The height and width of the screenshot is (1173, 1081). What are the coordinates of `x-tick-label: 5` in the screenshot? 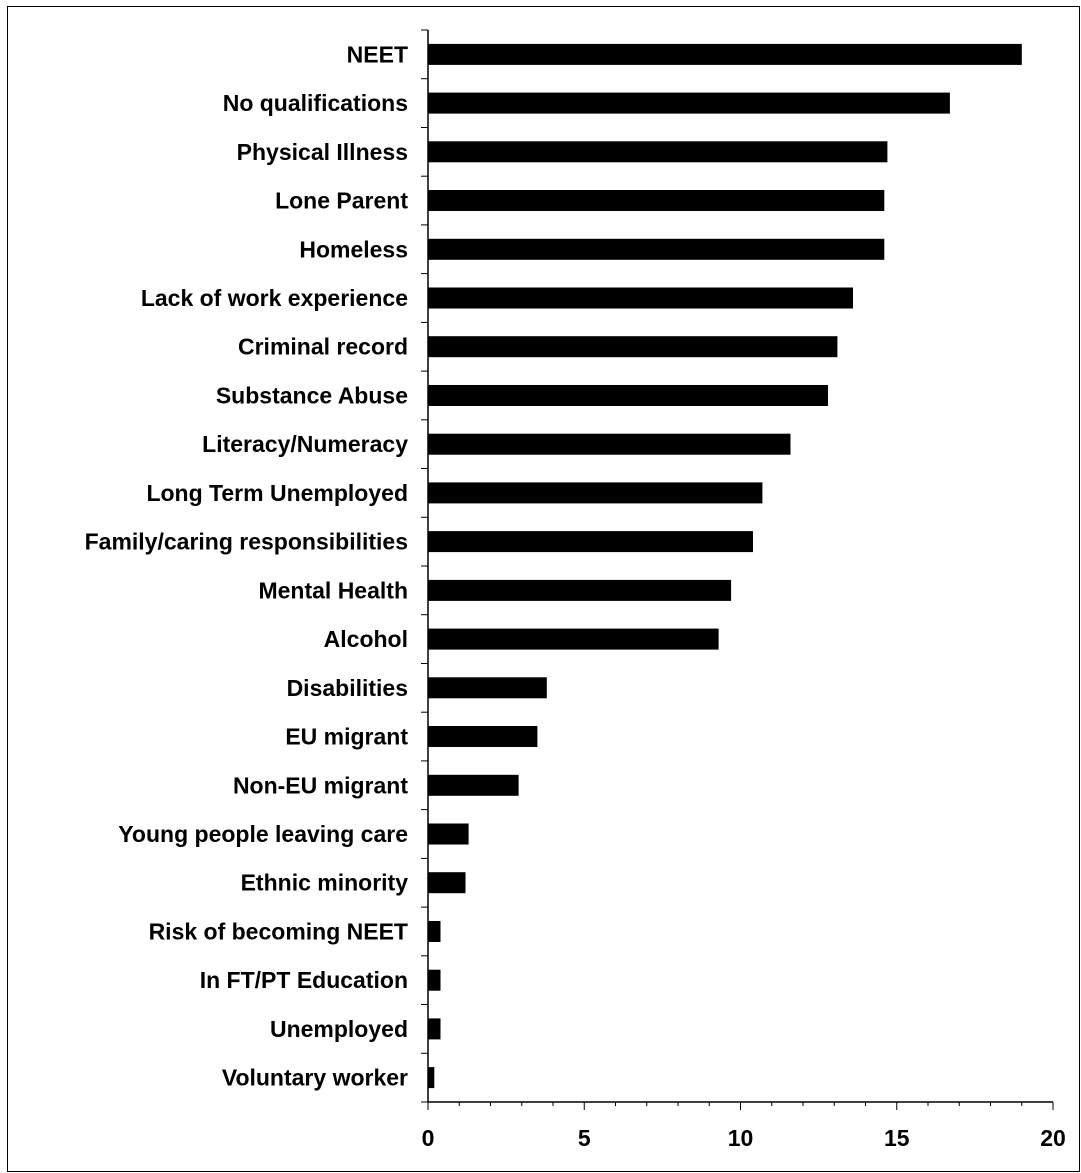 It's located at (584, 1138).